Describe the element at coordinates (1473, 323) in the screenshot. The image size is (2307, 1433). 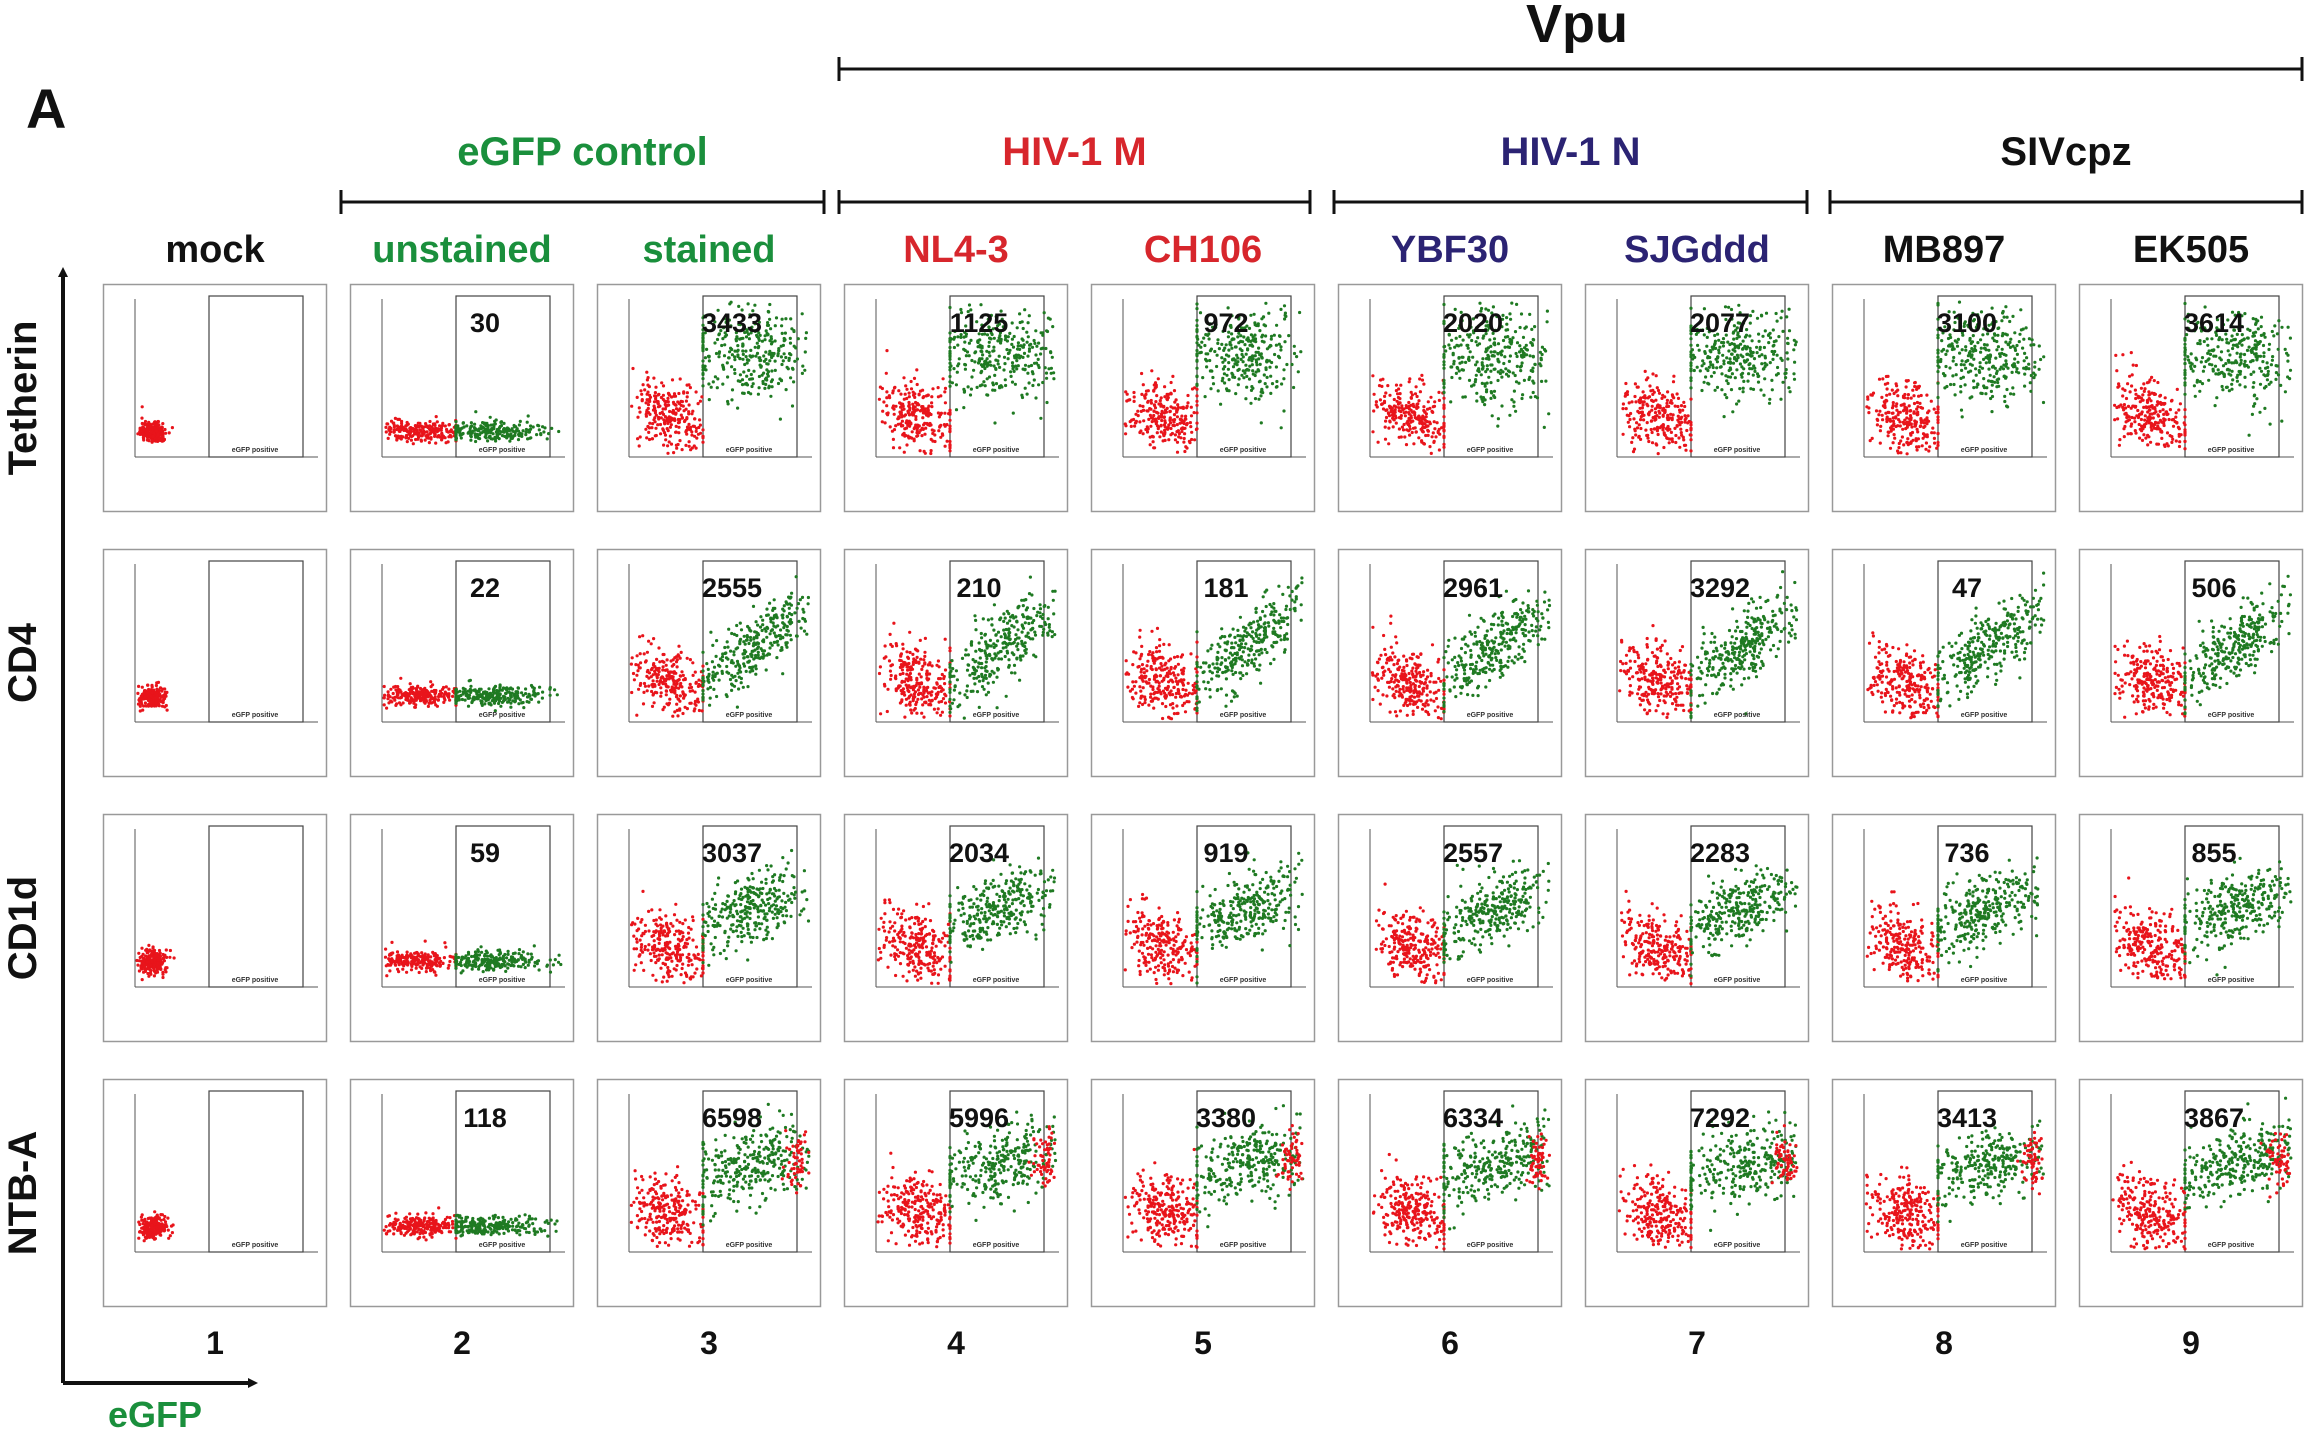
I see `gated-count: 2020` at that location.